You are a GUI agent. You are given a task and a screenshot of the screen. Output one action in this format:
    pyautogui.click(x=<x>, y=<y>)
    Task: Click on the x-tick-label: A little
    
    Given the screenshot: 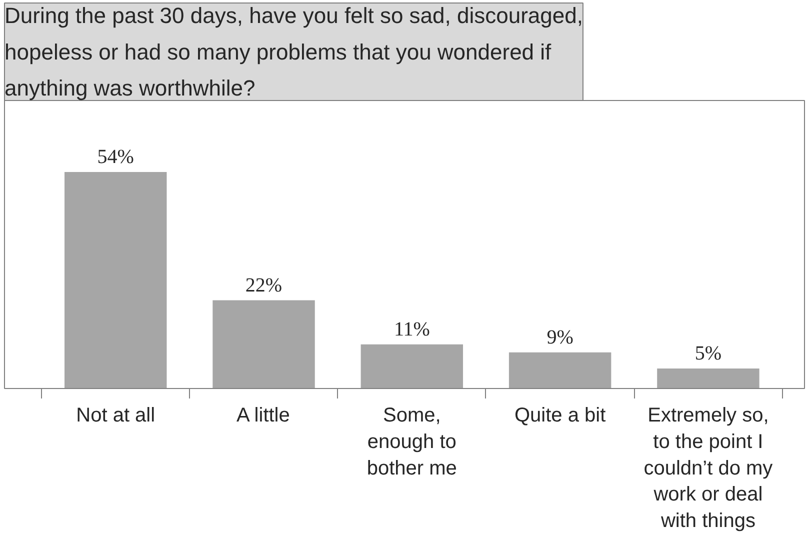 What is the action you would take?
    pyautogui.click(x=263, y=415)
    